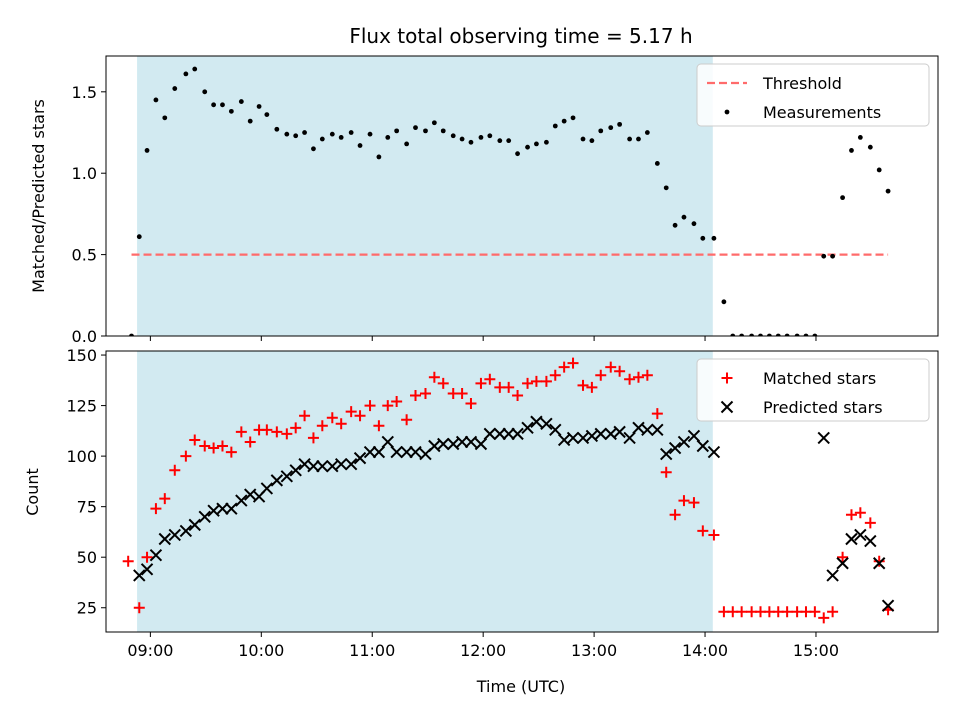  I want to click on y-tick-label: 0.5, so click(84, 255).